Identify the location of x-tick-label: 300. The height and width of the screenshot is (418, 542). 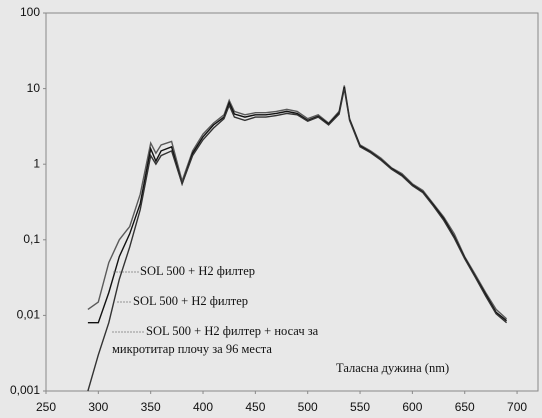
(98, 407).